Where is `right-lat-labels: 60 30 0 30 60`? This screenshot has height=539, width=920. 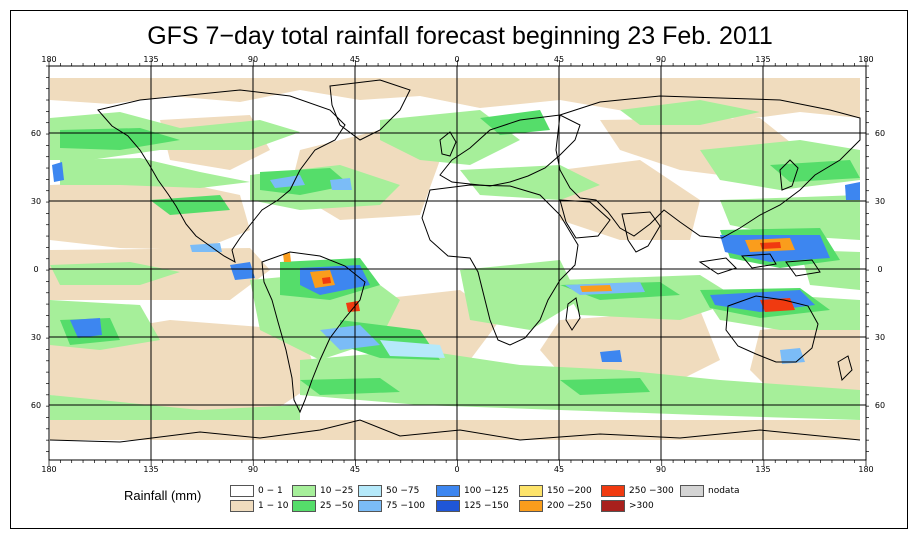
right-lat-labels: 60 30 0 30 60 is located at coordinates (880, 269).